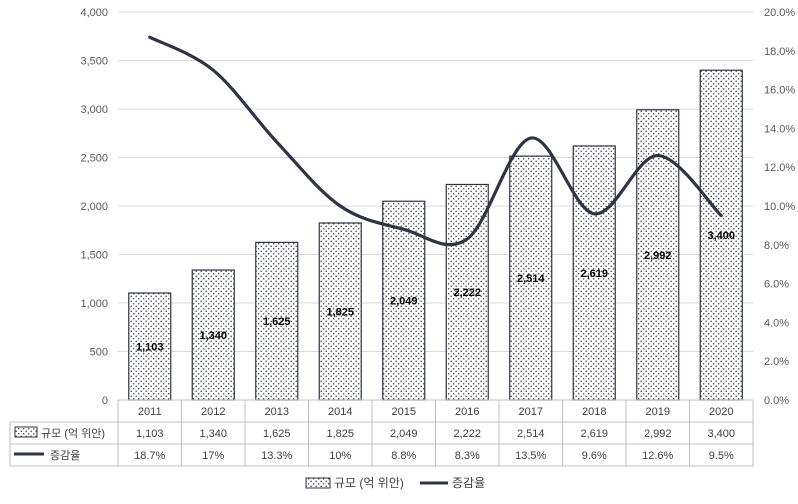 Image resolution: width=798 pixels, height=504 pixels. I want to click on table-cell: 2,992, so click(658, 434).